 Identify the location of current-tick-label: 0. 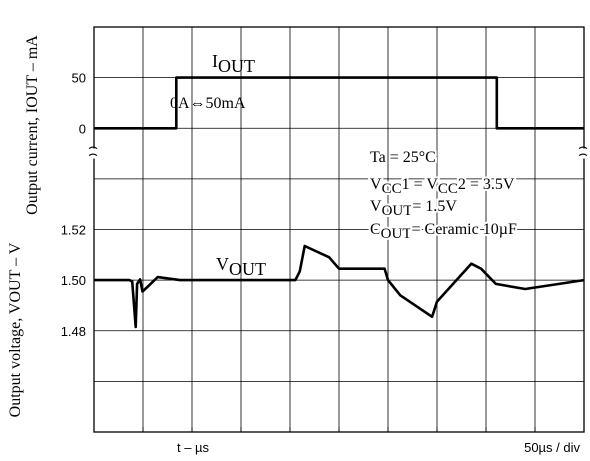
(82, 128).